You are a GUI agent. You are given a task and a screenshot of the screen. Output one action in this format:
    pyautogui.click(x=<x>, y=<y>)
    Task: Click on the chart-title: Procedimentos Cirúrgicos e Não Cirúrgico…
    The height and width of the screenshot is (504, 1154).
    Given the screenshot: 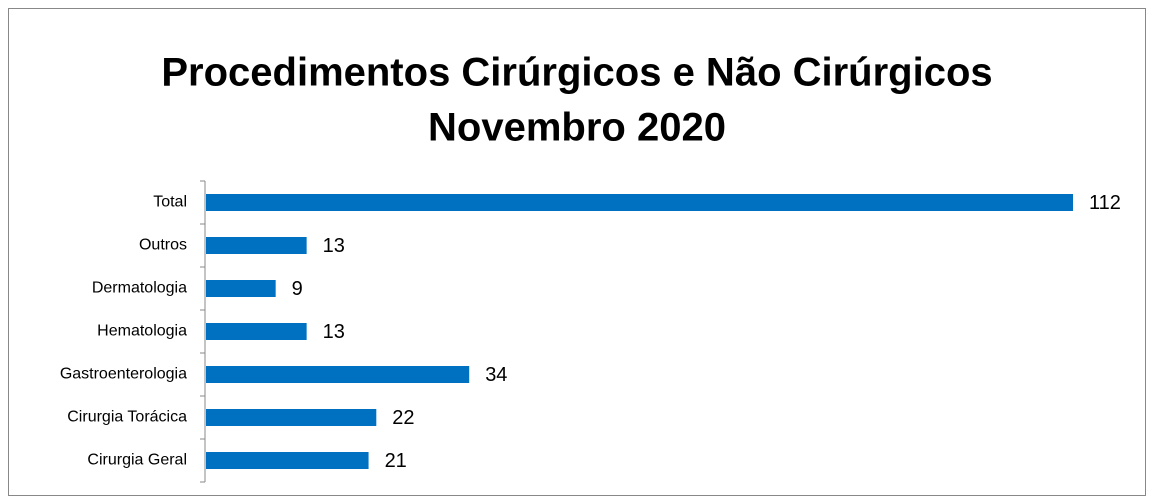 What is the action you would take?
    pyautogui.click(x=576, y=73)
    